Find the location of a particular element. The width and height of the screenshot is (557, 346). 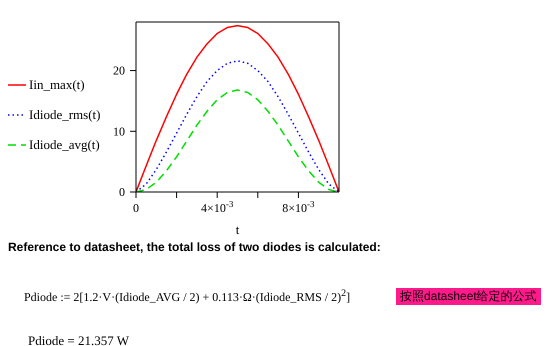

y-tick-label: 20 is located at coordinates (119, 71).